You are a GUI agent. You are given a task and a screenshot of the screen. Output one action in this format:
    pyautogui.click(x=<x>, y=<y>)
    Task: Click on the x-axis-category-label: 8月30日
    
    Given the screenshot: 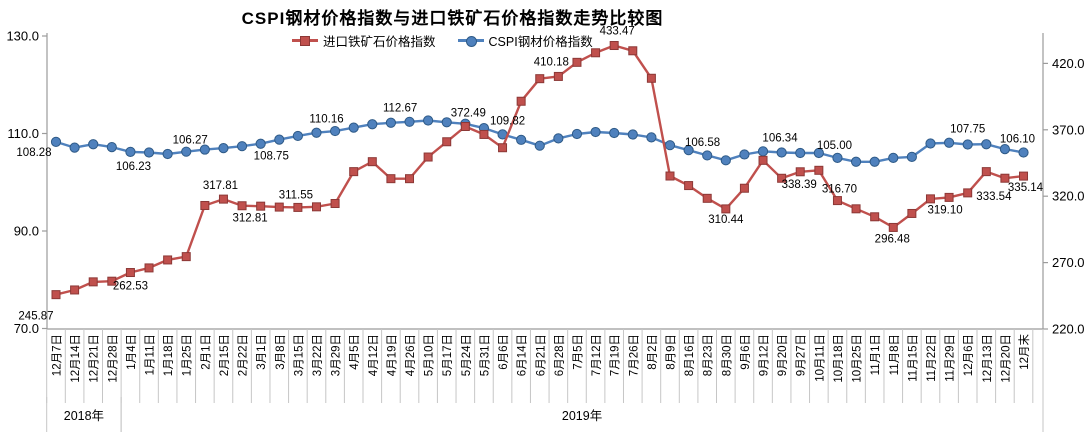 What is the action you would take?
    pyautogui.click(x=727, y=355)
    